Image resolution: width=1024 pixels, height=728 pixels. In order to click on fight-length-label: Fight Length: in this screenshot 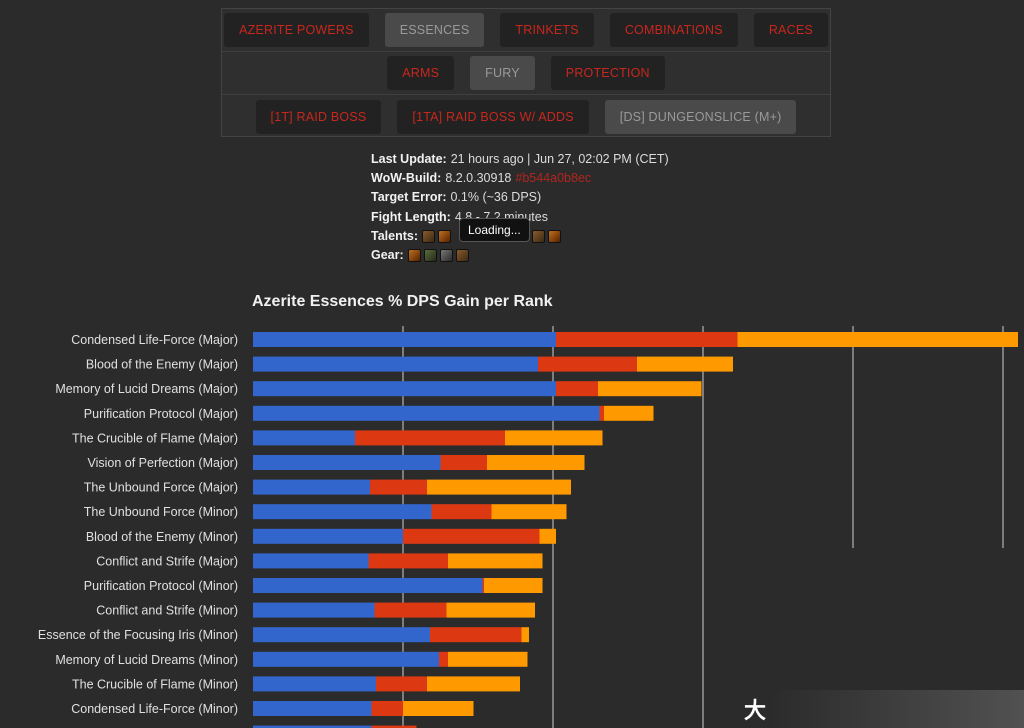, I will do `click(411, 216)`.